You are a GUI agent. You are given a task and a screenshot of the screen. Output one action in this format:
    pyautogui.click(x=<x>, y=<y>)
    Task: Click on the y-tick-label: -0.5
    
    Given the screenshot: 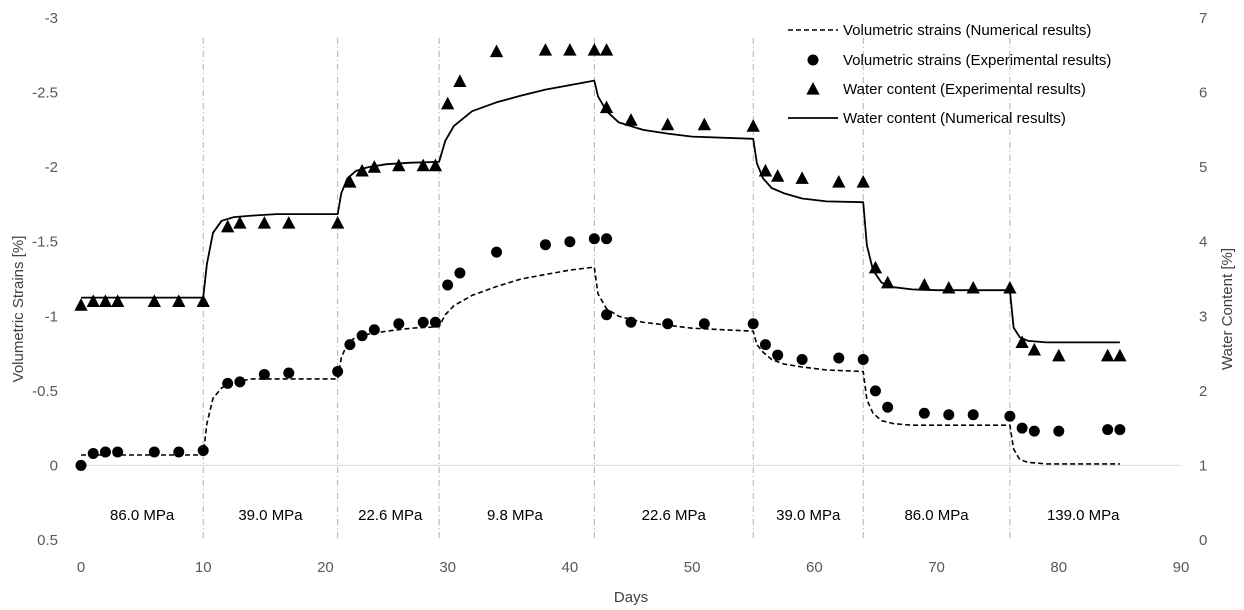 What is the action you would take?
    pyautogui.click(x=45, y=391)
    